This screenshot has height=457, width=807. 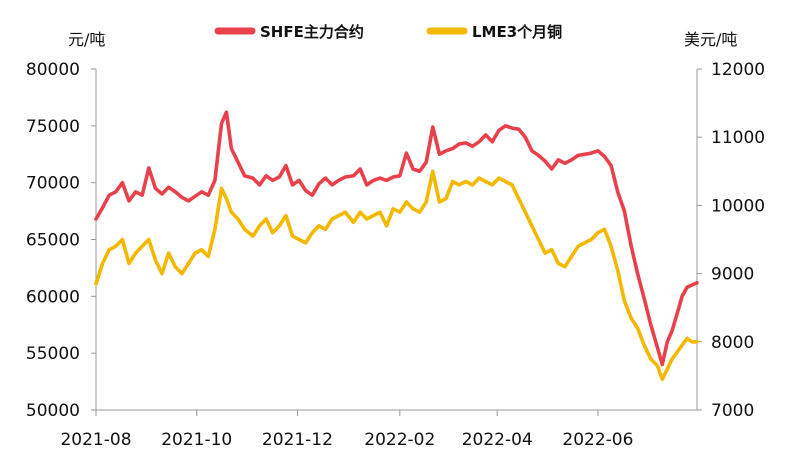 What do you see at coordinates (597, 440) in the screenshot?
I see `x-tick-label: 2022-06` at bounding box center [597, 440].